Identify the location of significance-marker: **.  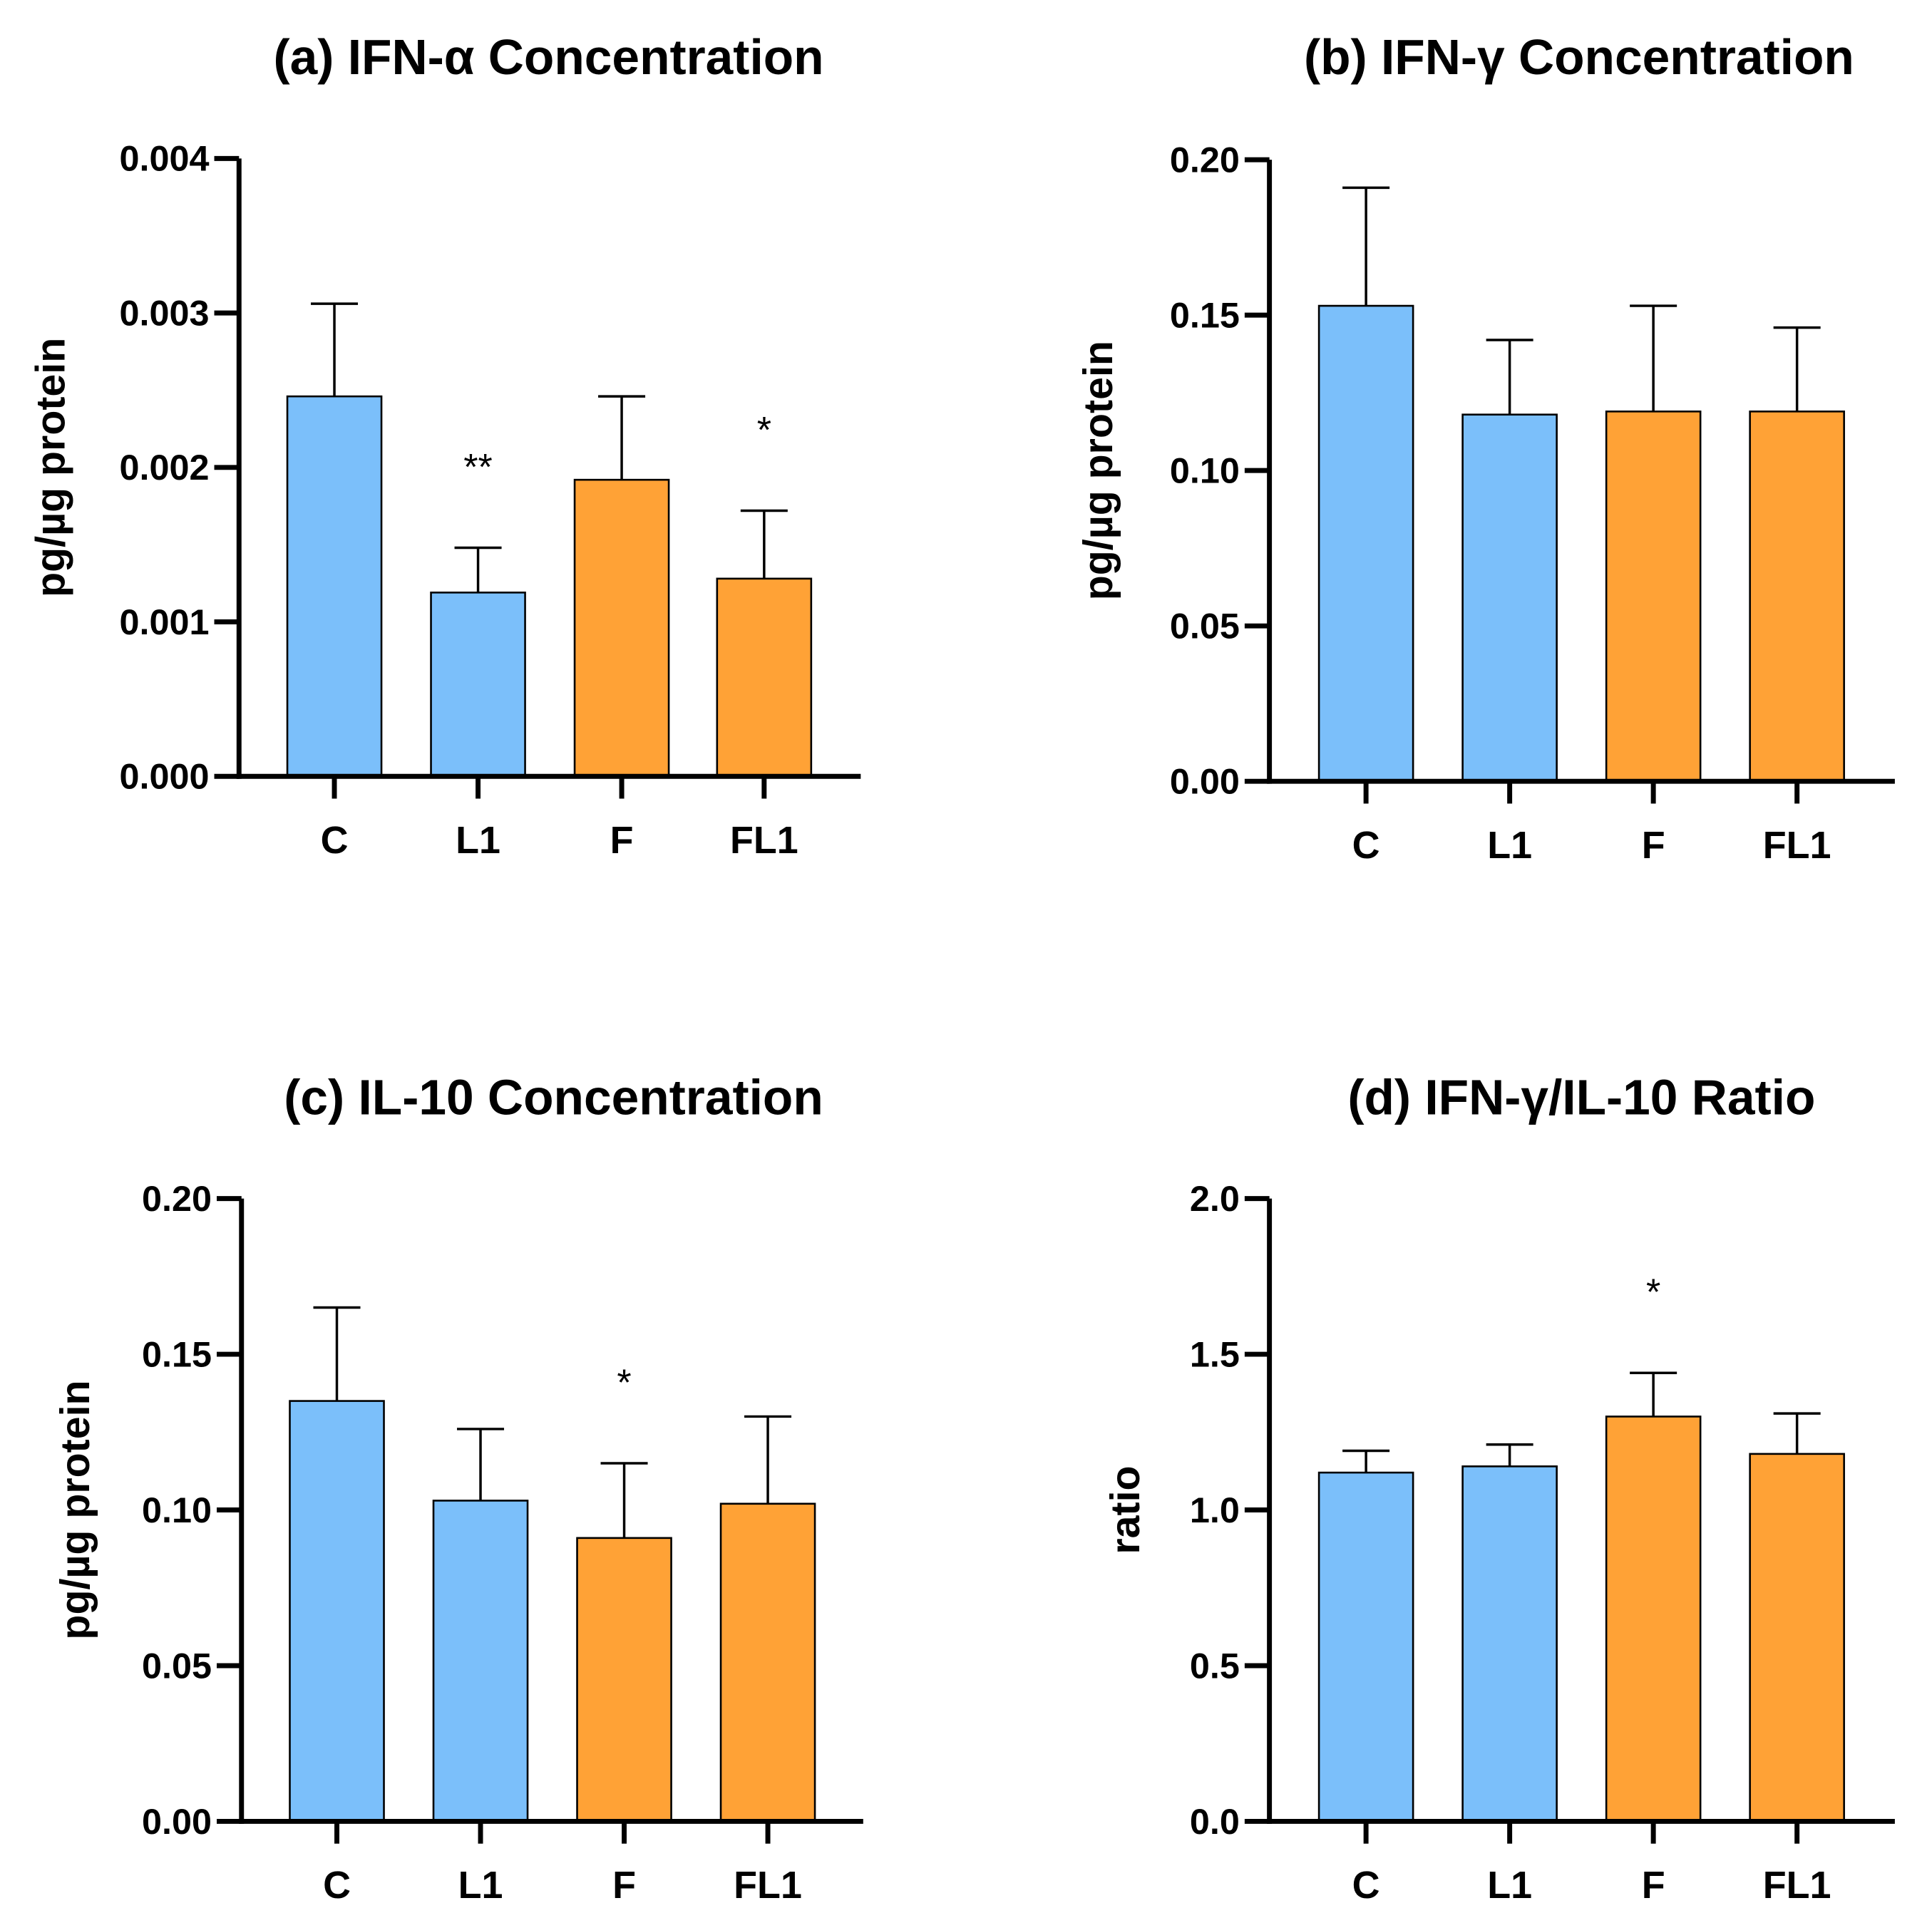
(478, 467).